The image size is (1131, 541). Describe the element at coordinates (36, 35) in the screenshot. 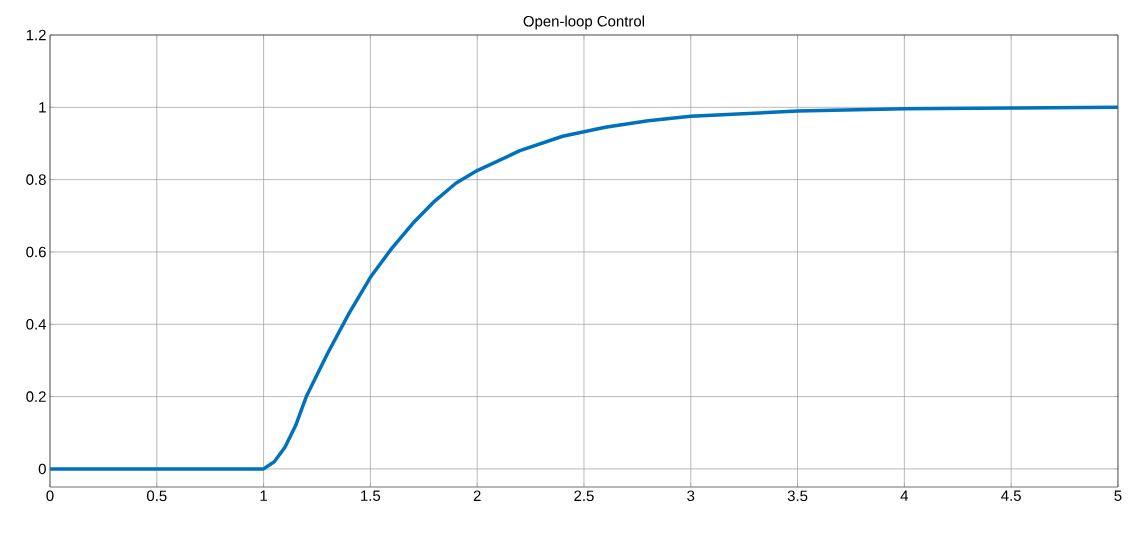

I see `y-tick-label: 1.2` at that location.